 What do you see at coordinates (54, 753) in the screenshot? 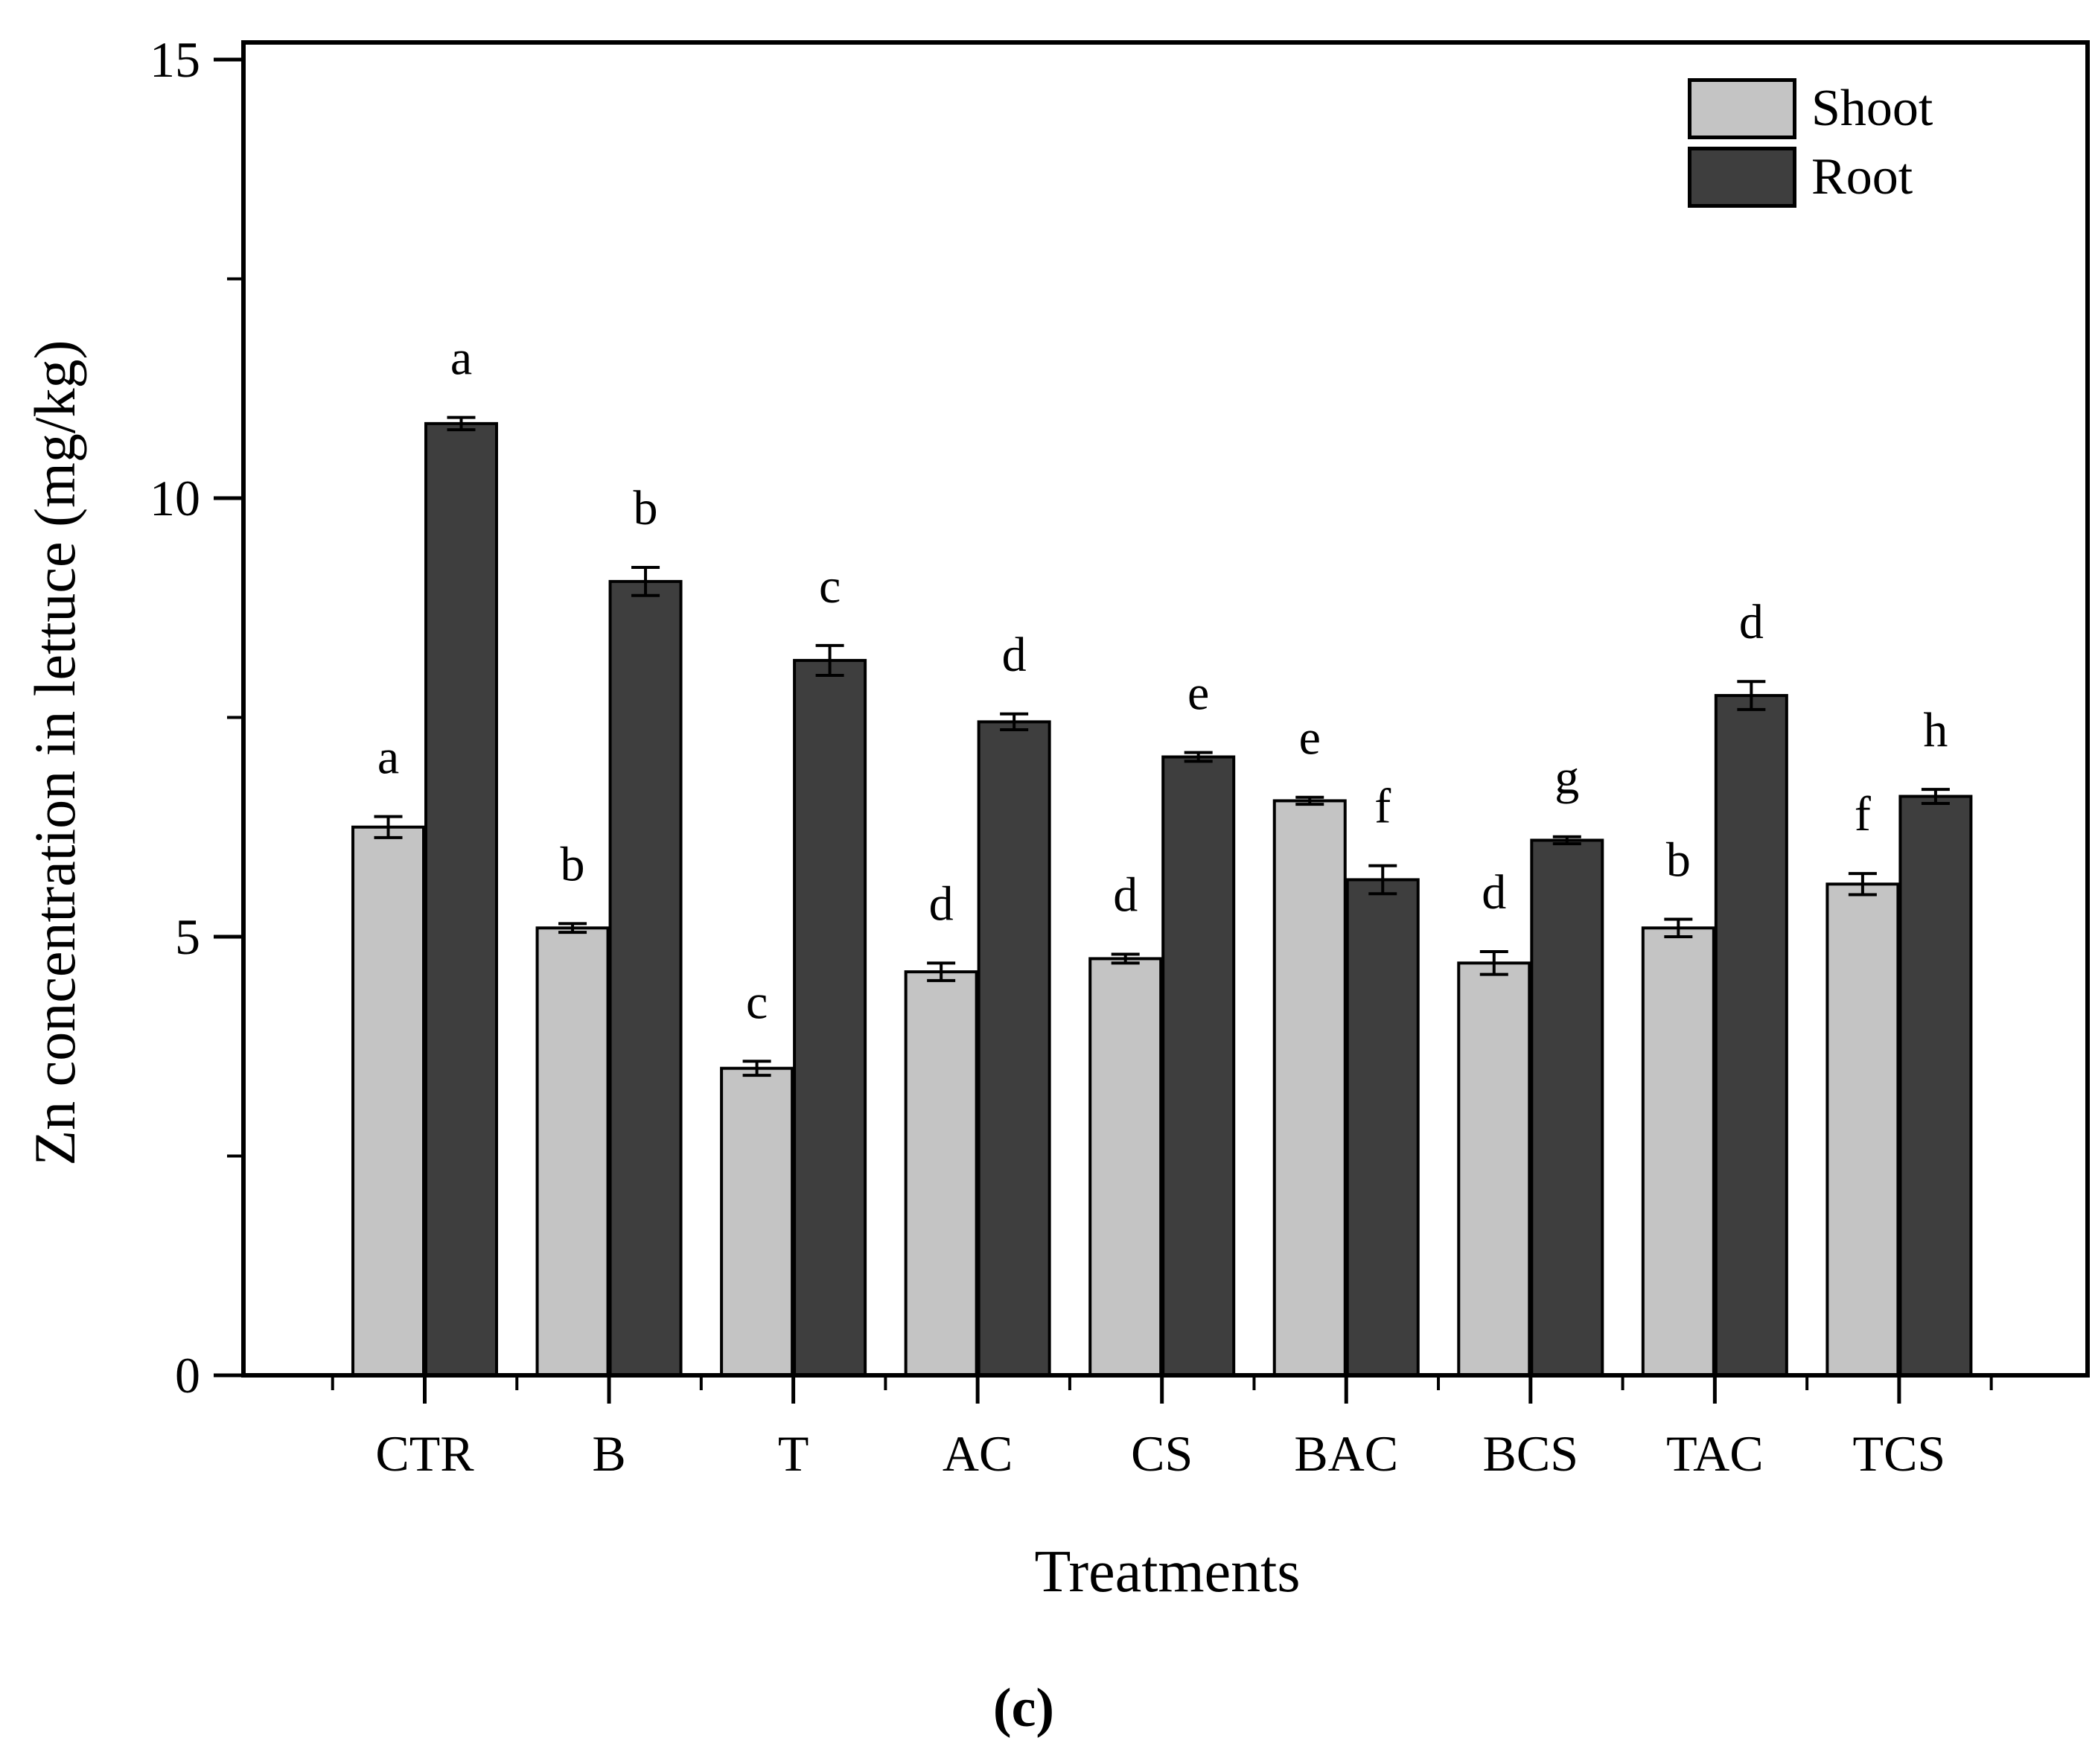
I see `y-axis-title: Zn concentration in lettuce (mg/kg)` at bounding box center [54, 753].